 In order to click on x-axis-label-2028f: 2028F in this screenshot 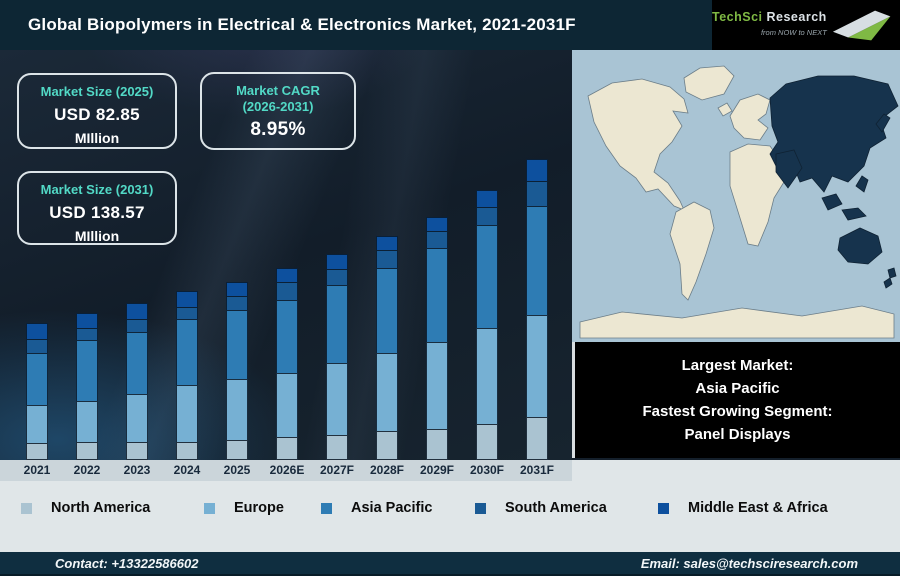, I will do `click(387, 470)`.